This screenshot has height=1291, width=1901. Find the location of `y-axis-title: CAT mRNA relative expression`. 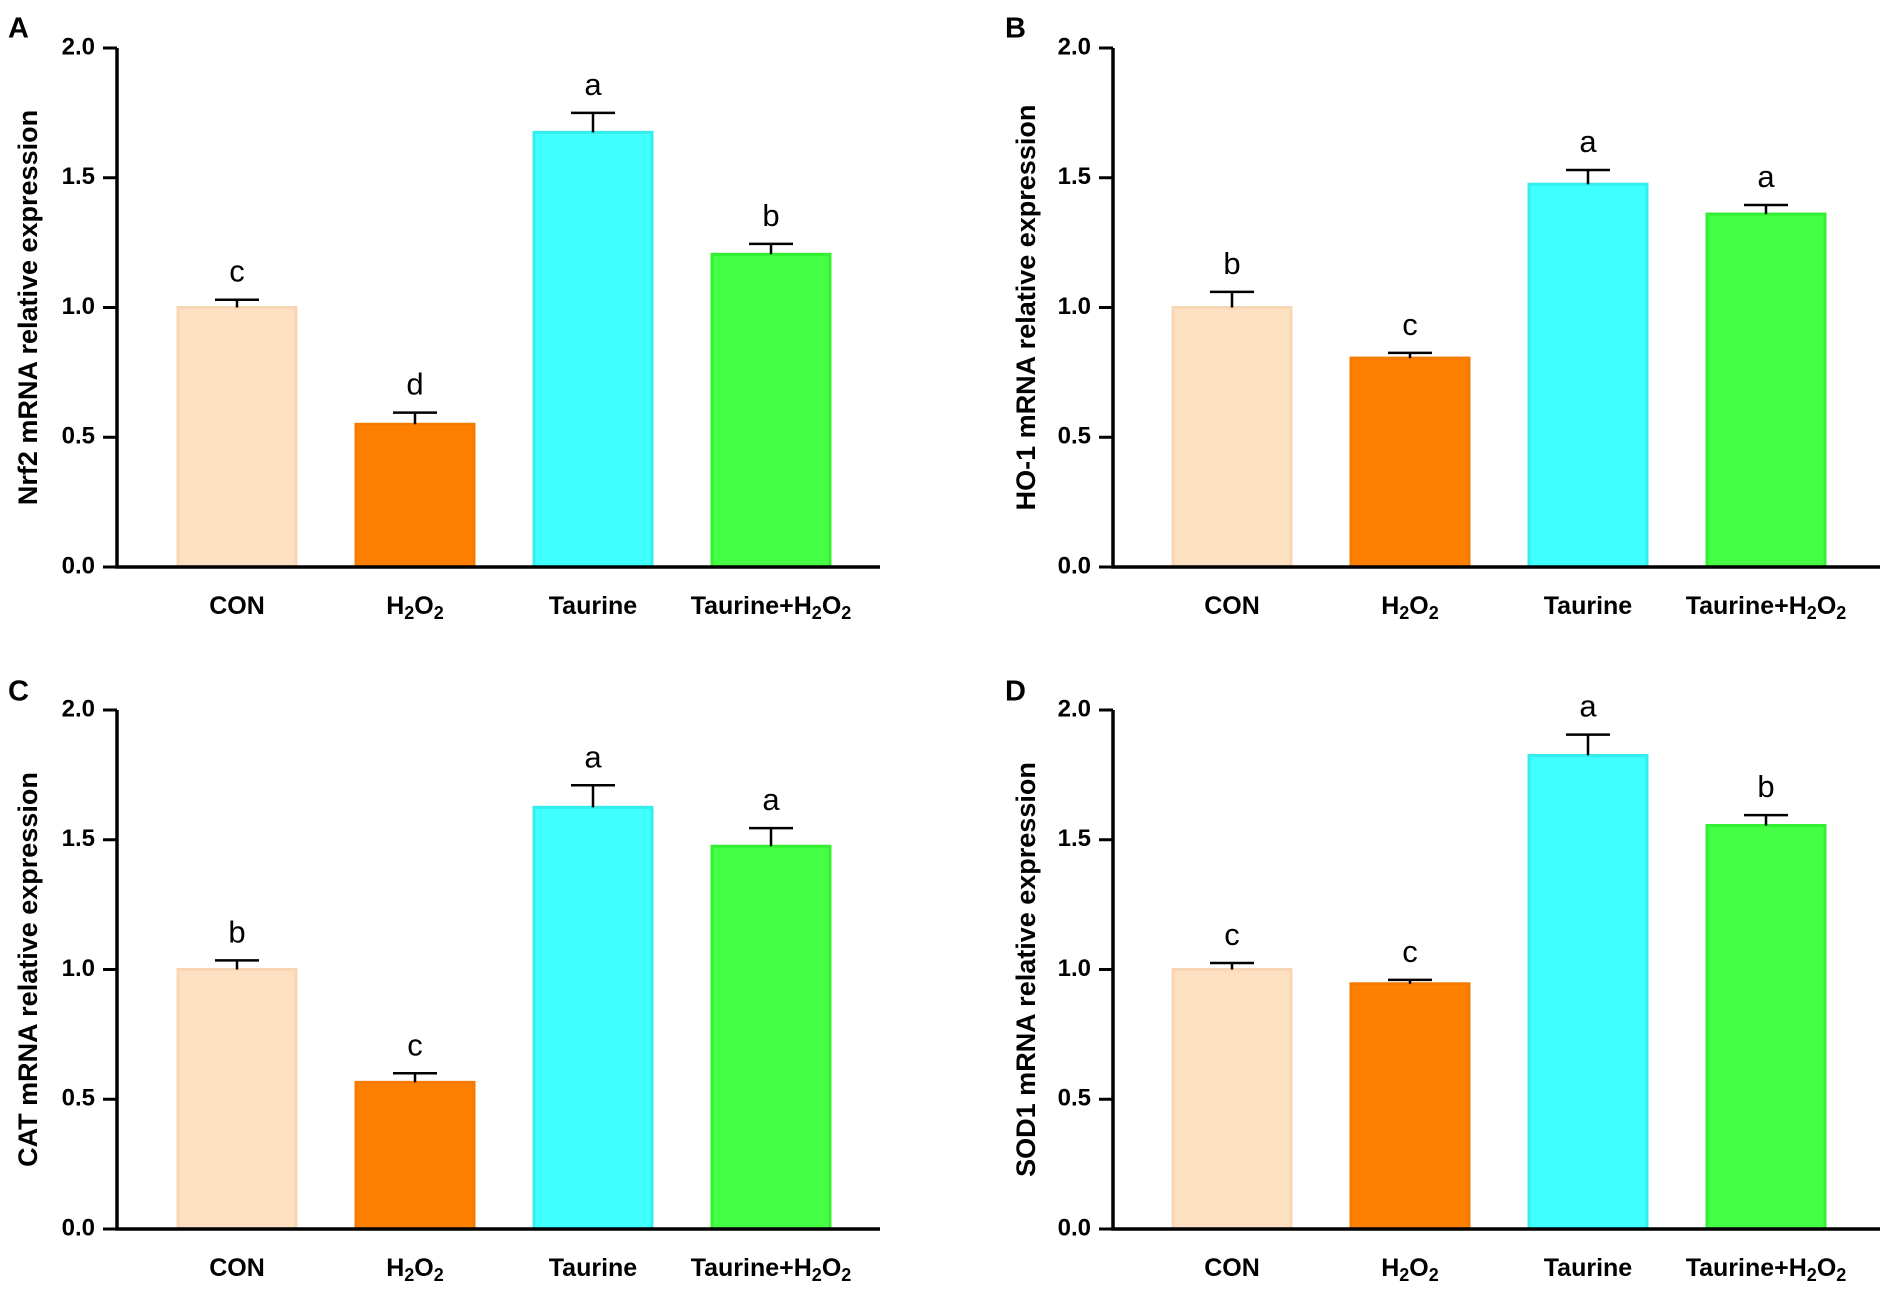

y-axis-title: CAT mRNA relative expression is located at coordinates (28, 969).